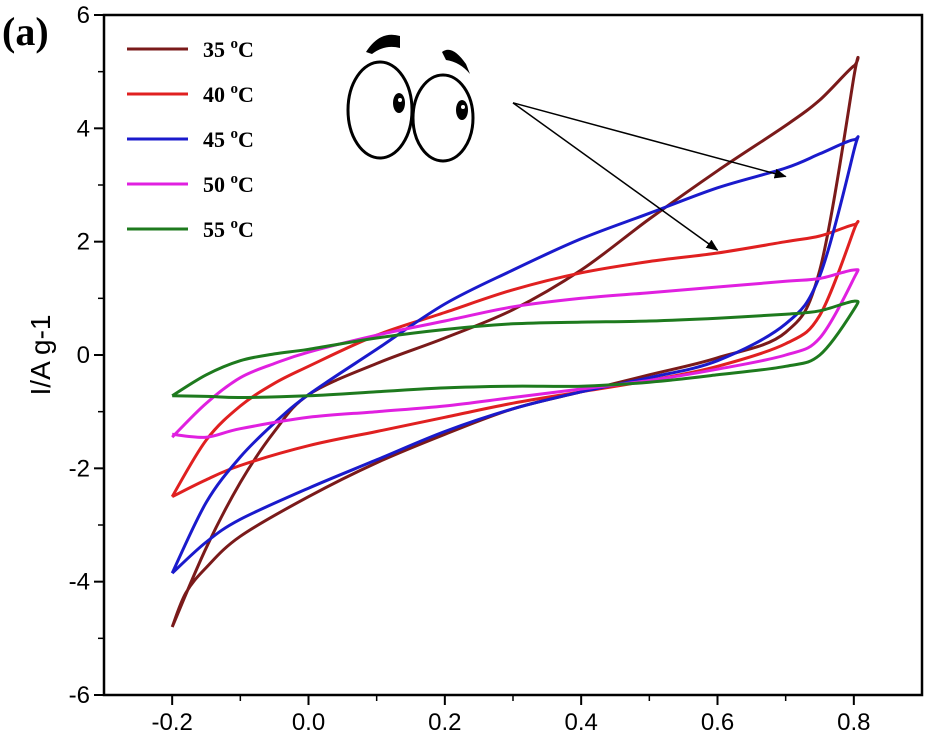  I want to click on cartoon-eyes-icon, so click(410, 98).